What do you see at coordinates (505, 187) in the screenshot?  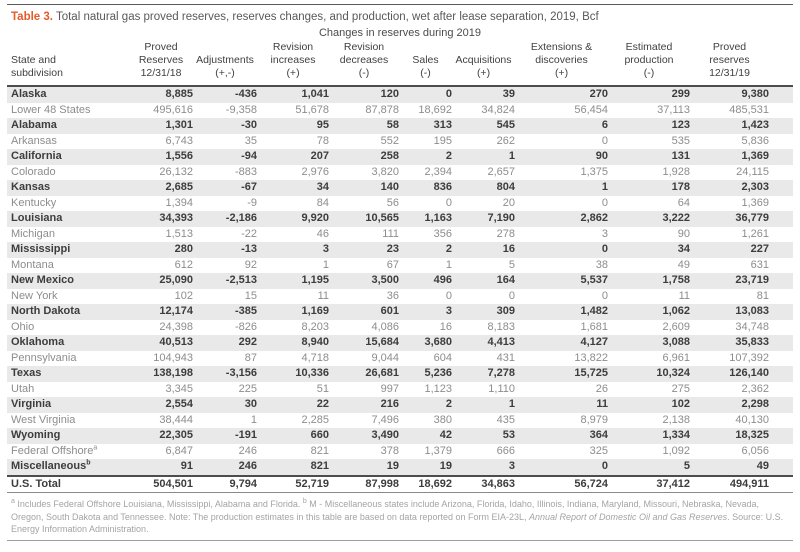 I see `cell: 804` at bounding box center [505, 187].